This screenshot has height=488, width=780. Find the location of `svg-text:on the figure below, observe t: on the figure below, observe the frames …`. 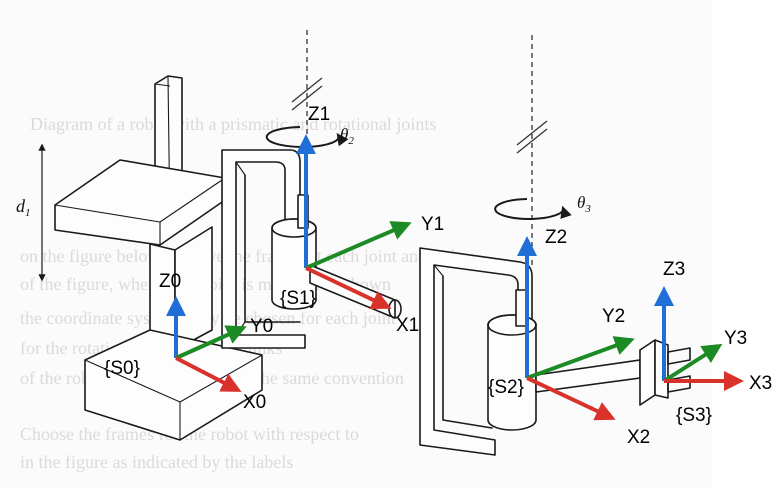

svg-text:on the figure below, observe t: on the figure below, observe the frames … is located at coordinates (240, 256).